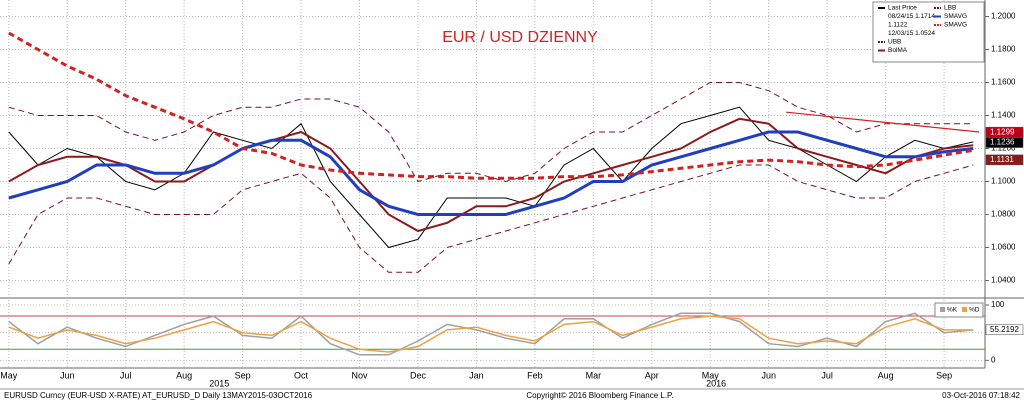  Describe the element at coordinates (360, 375) in the screenshot. I see `x-tick-label: Nov` at that location.